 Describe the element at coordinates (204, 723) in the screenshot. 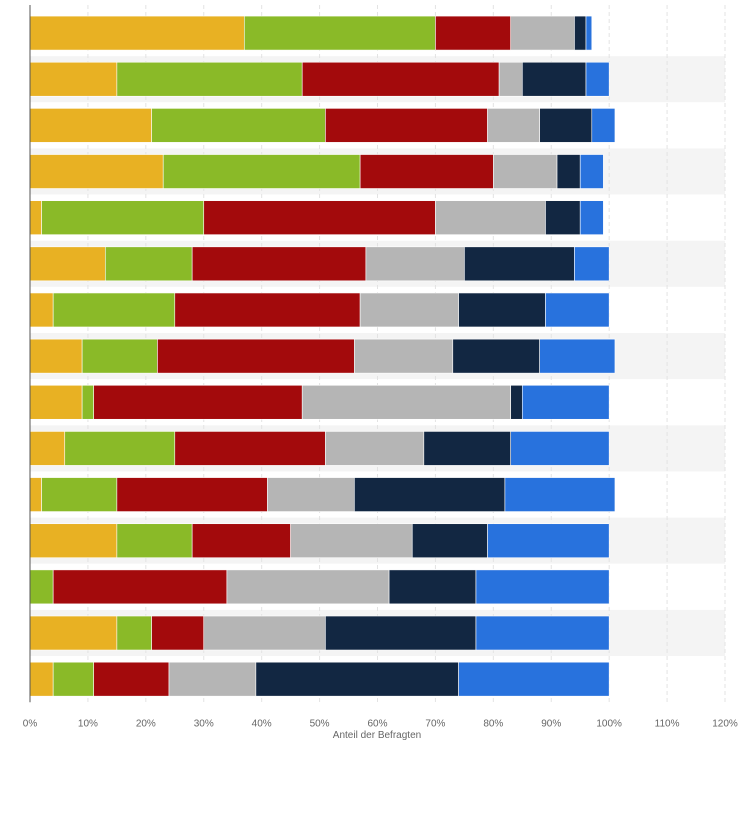

I see `x-tick-label: 30%` at that location.